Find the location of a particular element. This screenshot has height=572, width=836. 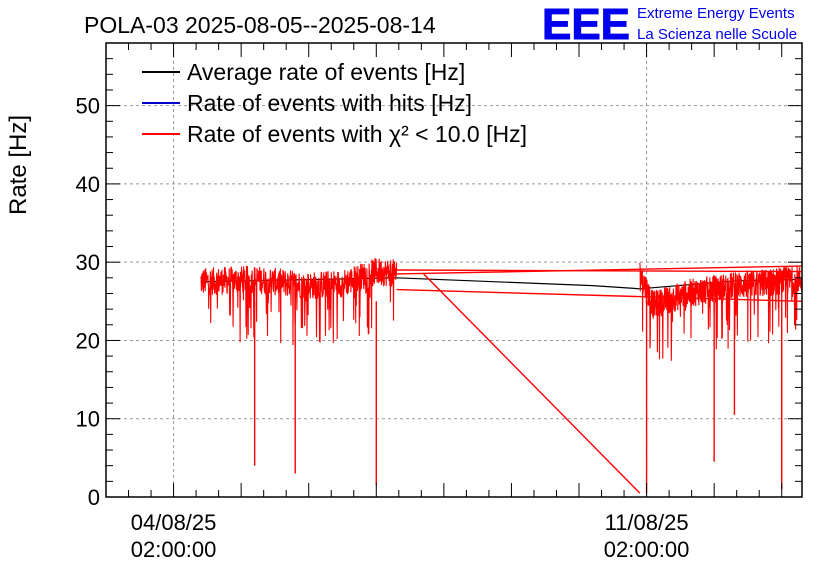

y-tick-labels: 0 10 20 30 40 50 is located at coordinates (88, 302).